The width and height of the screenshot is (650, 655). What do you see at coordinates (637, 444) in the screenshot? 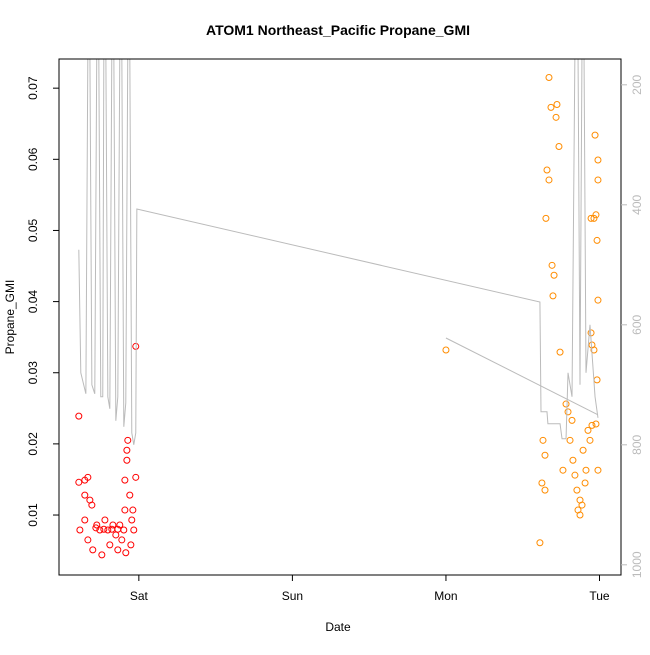
I see `y2-tick-label: 800` at bounding box center [637, 444].